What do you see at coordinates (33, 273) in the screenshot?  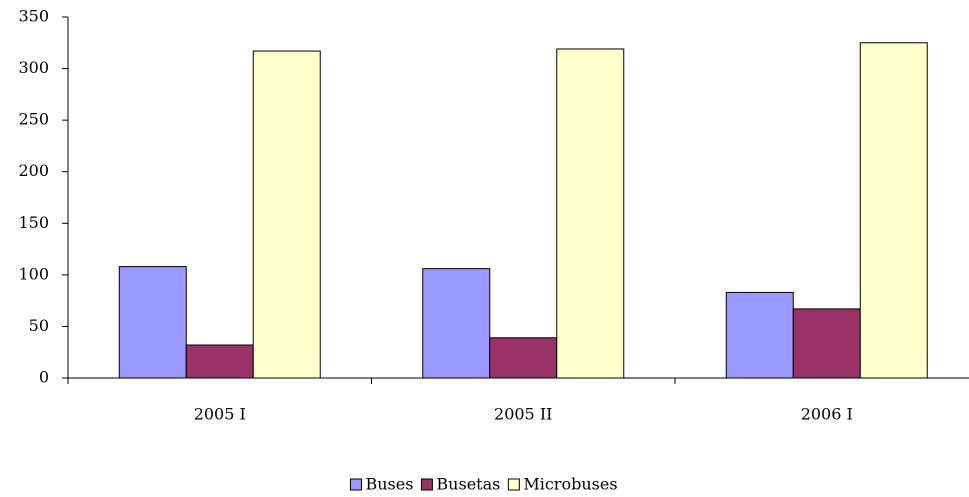 I see `y-tick-label: 100` at bounding box center [33, 273].